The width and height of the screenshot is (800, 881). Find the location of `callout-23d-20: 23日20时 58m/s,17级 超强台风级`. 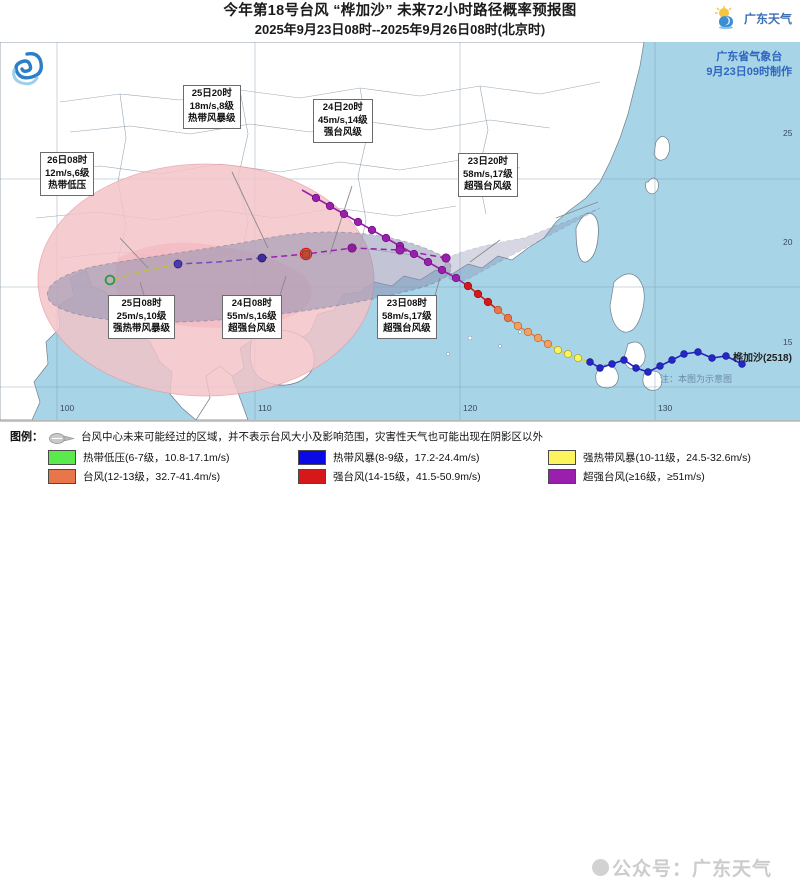

callout-23d-20: 23日20时 58m/s,17级 超强台风级 is located at coordinates (488, 175).